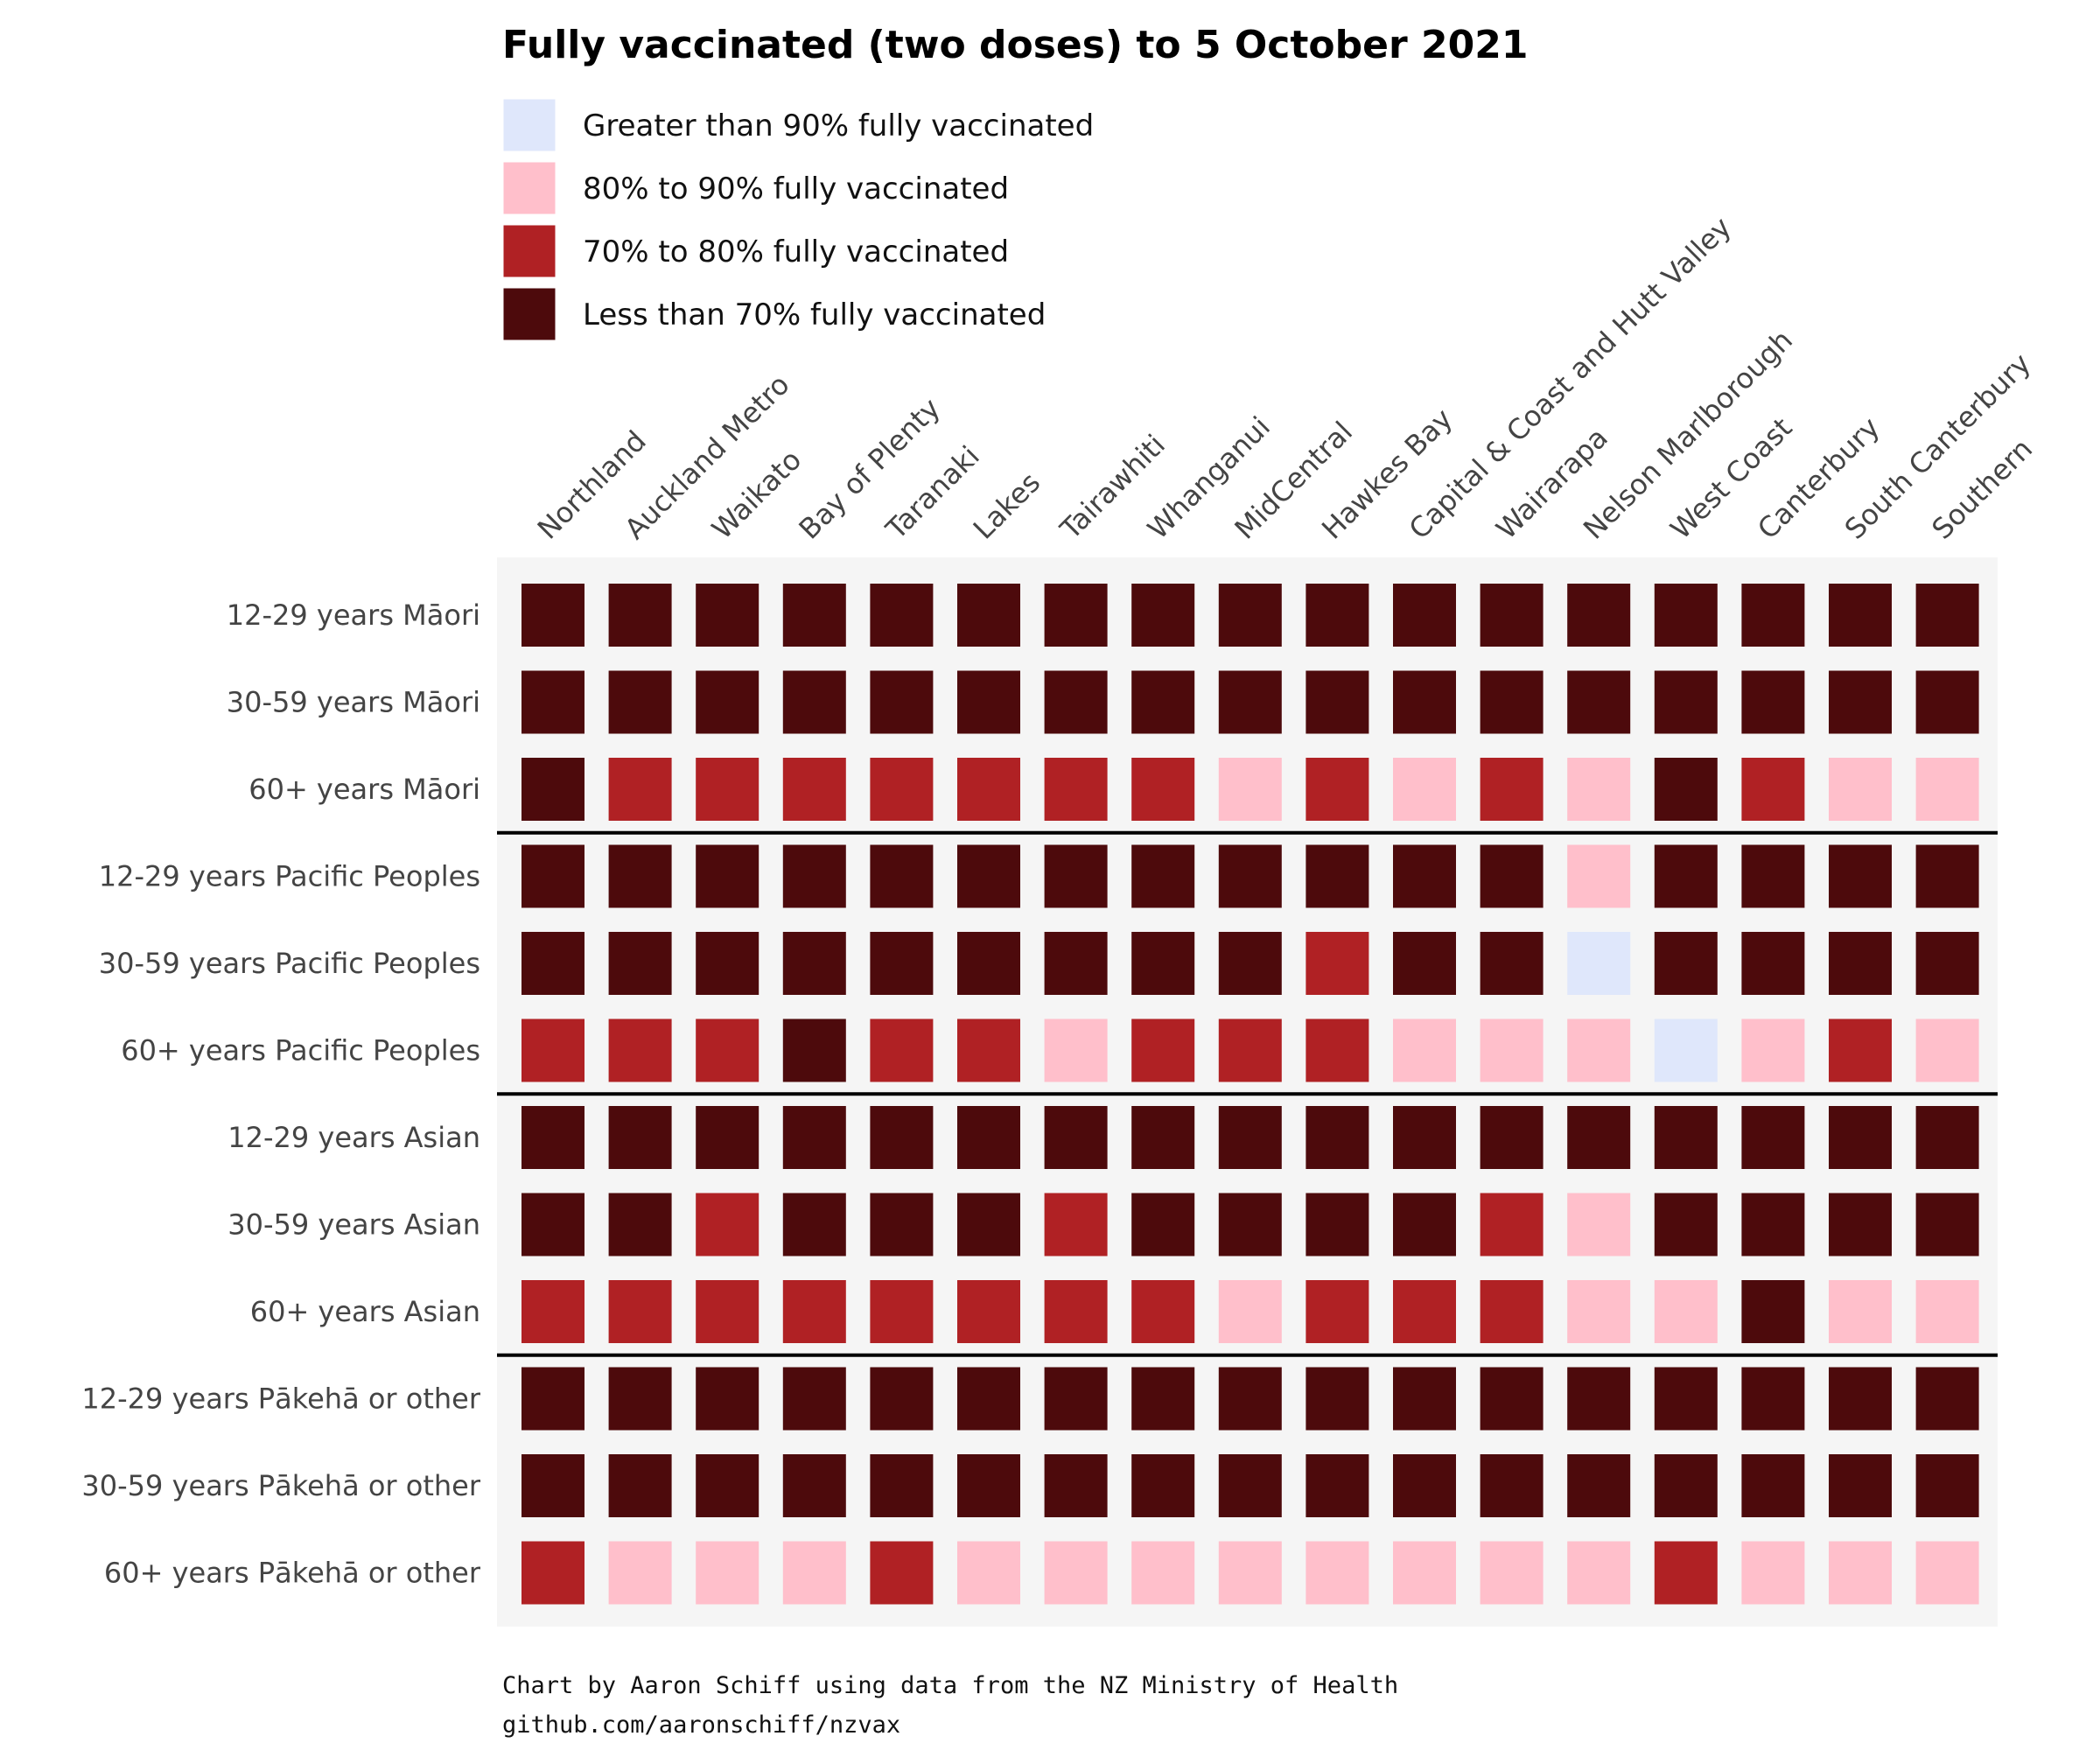 The height and width of the screenshot is (1750, 2100). What do you see at coordinates (640, 1050) in the screenshot?
I see `cell-r5-c1-70to80` at bounding box center [640, 1050].